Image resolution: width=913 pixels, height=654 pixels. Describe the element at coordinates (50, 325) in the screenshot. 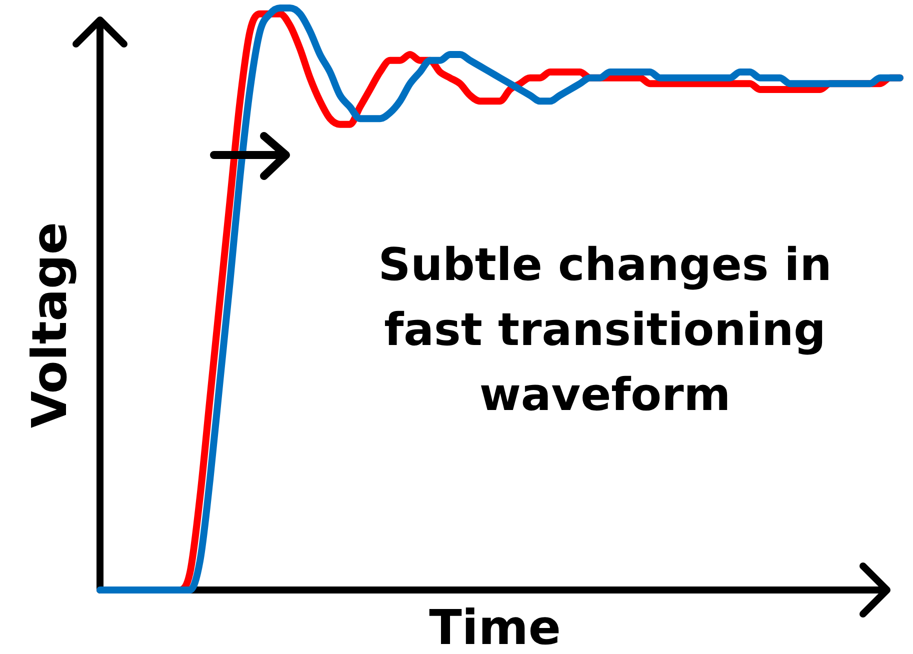

I see `y-axis-title: Voltage` at that location.